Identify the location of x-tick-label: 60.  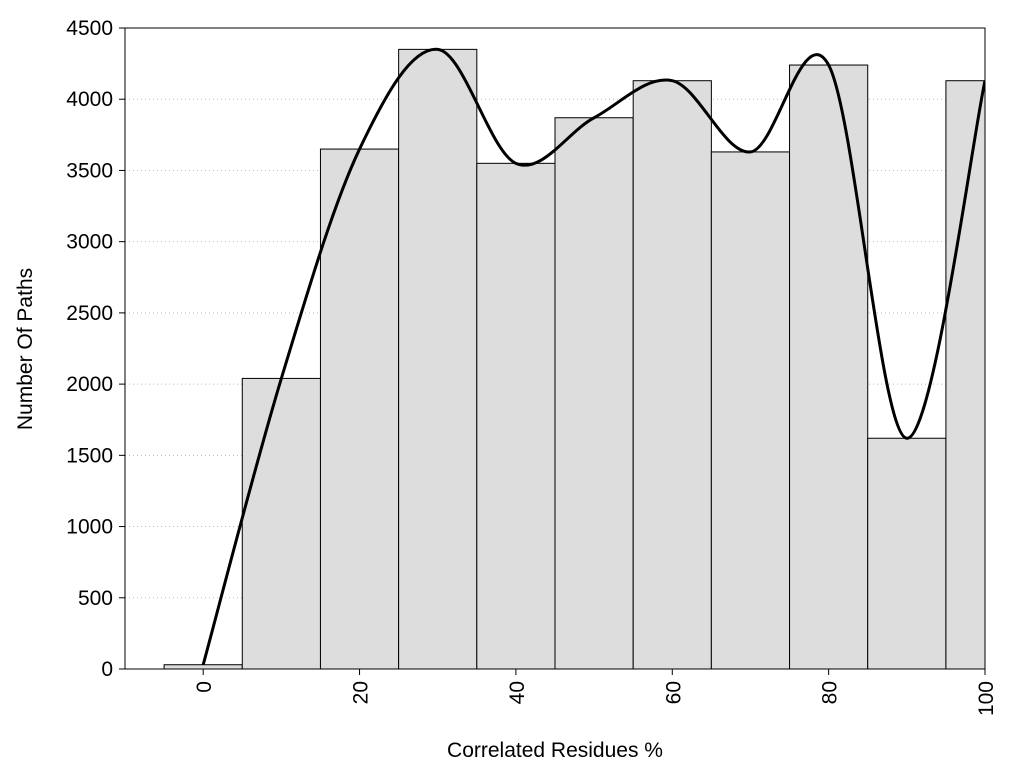
(673, 692).